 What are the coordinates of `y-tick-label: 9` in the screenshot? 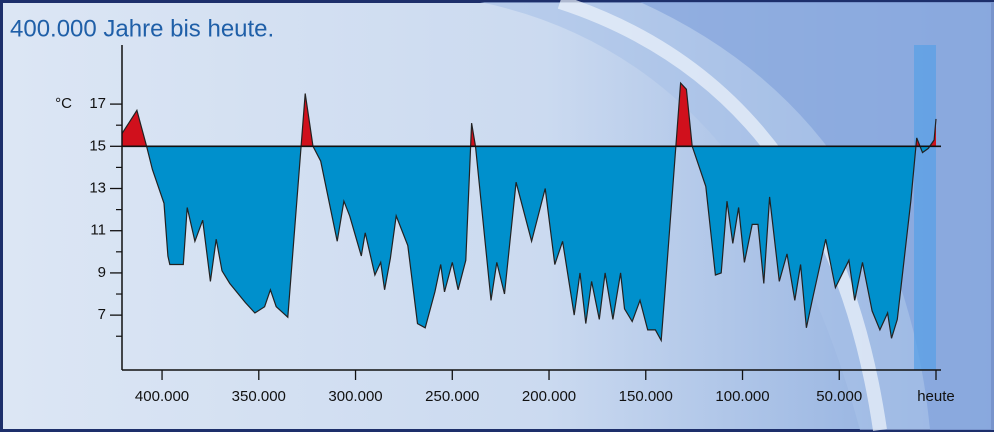 It's located at (102, 272).